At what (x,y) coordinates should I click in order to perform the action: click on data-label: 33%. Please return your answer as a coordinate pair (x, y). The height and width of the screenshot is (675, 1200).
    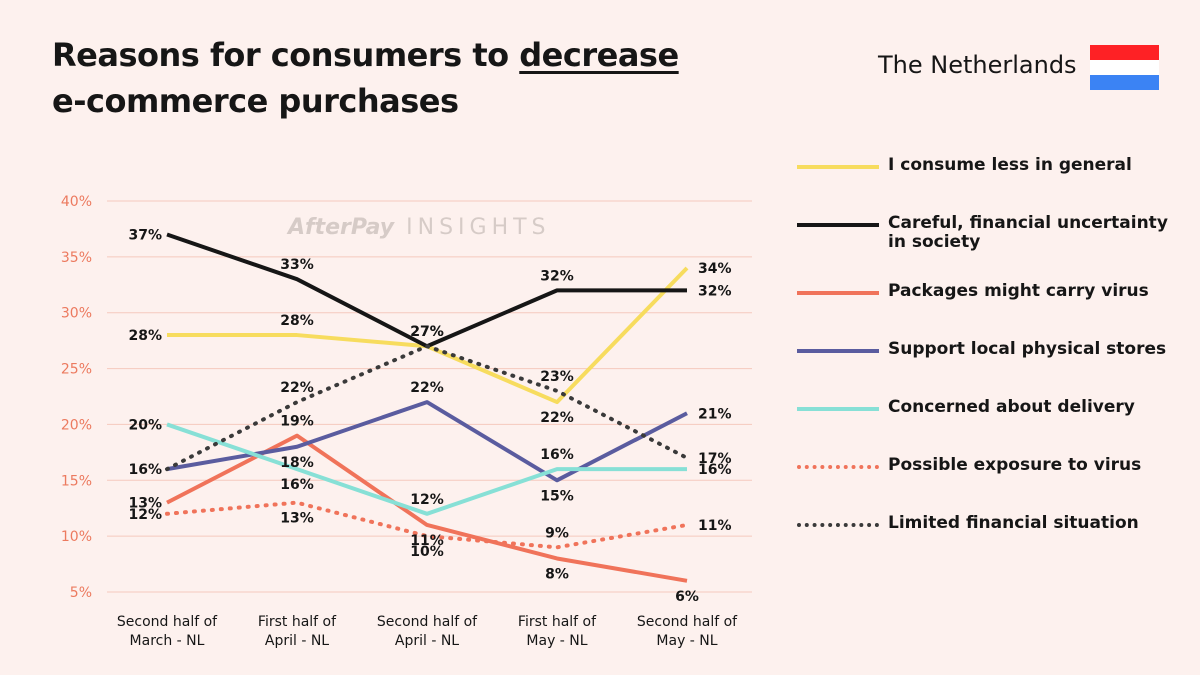
    Looking at the image, I should click on (297, 265).